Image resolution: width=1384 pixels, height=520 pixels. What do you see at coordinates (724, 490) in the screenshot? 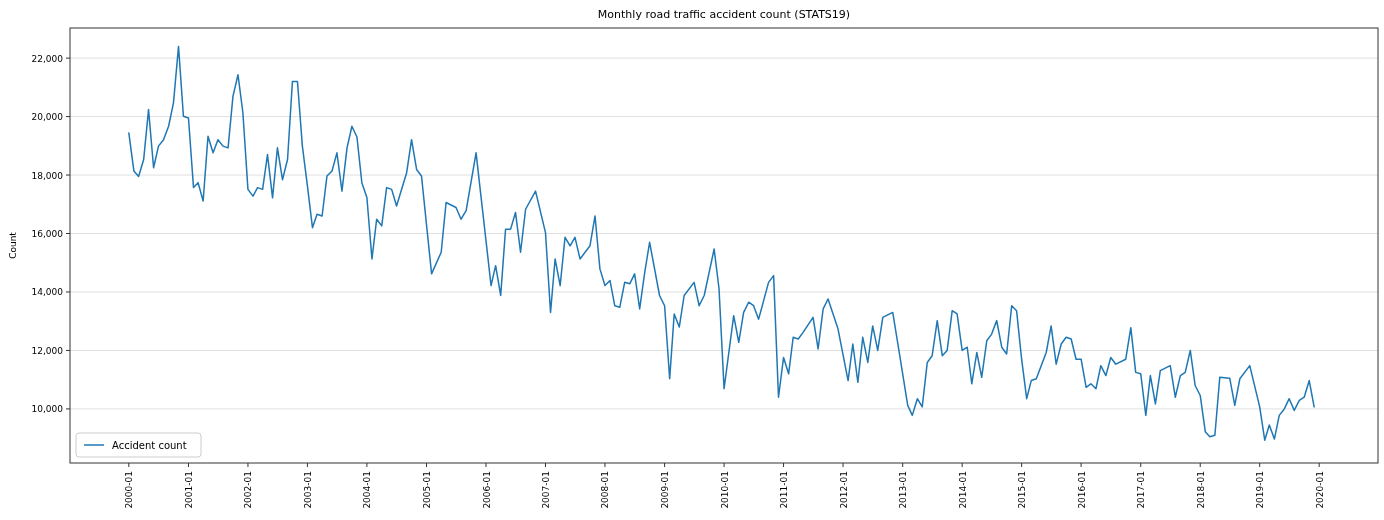
I see `x-tick-label: 2010-01` at bounding box center [724, 490].